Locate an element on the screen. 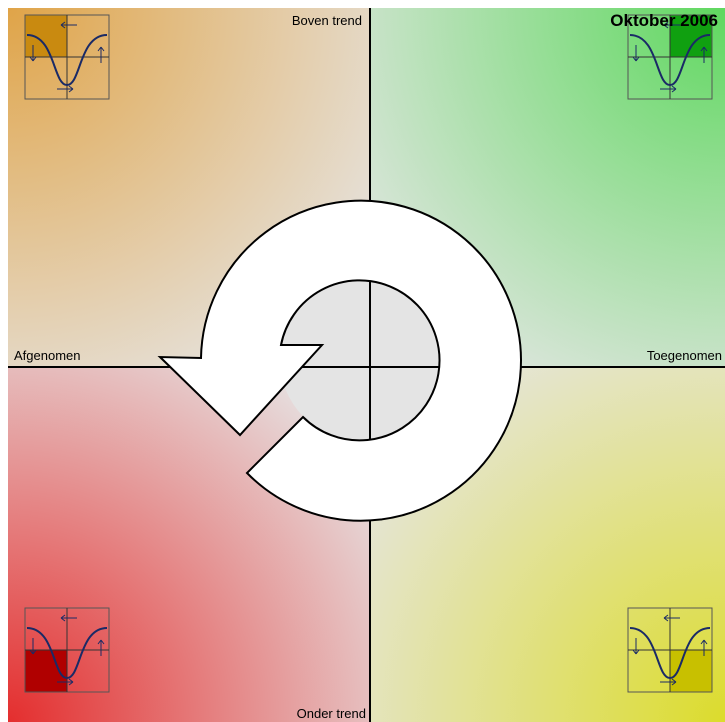 This screenshot has height=722, width=725. center-circle is located at coordinates (360, 360).